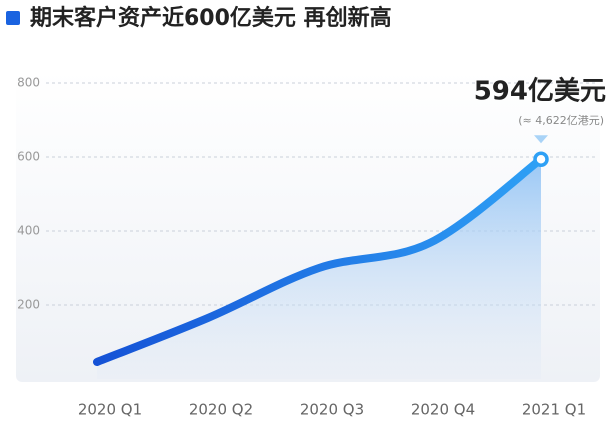 This screenshot has height=426, width=612. Describe the element at coordinates (541, 139) in the screenshot. I see `pointer` at that location.